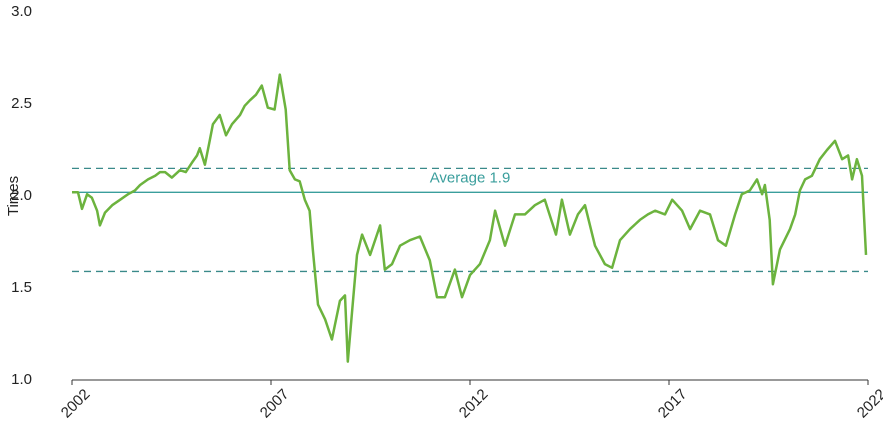 The width and height of the screenshot is (883, 431). I want to click on y-tick-label: 1.0, so click(21, 379).